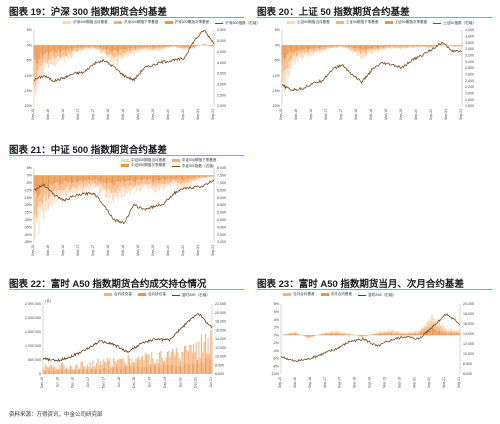  What do you see at coordinates (468, 344) in the screenshot?
I see `y2-tick-label: 12,000` at bounding box center [468, 344].